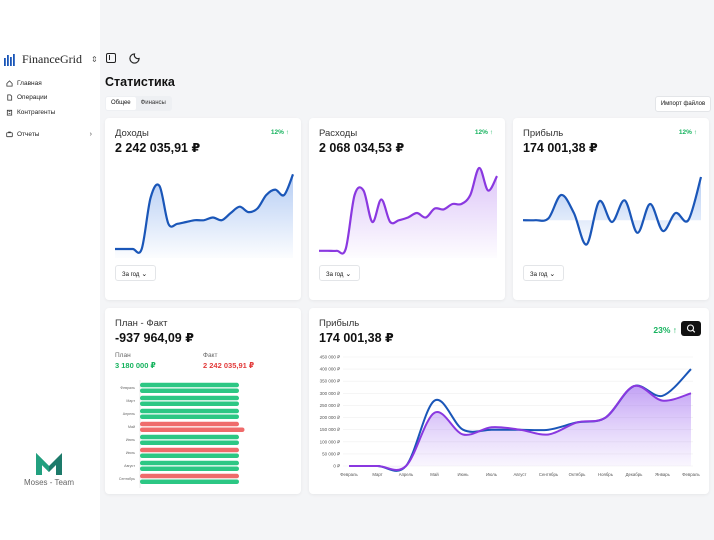 This screenshot has width=714, height=540. I want to click on fact-label: Факт, so click(210, 355).